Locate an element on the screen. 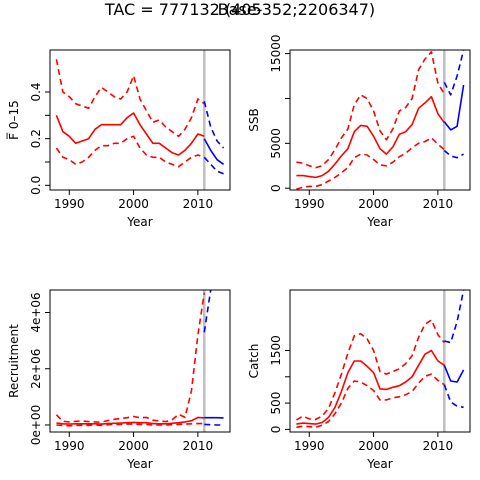  f-bar-series-2-bound-line is located at coordinates (130, 151).